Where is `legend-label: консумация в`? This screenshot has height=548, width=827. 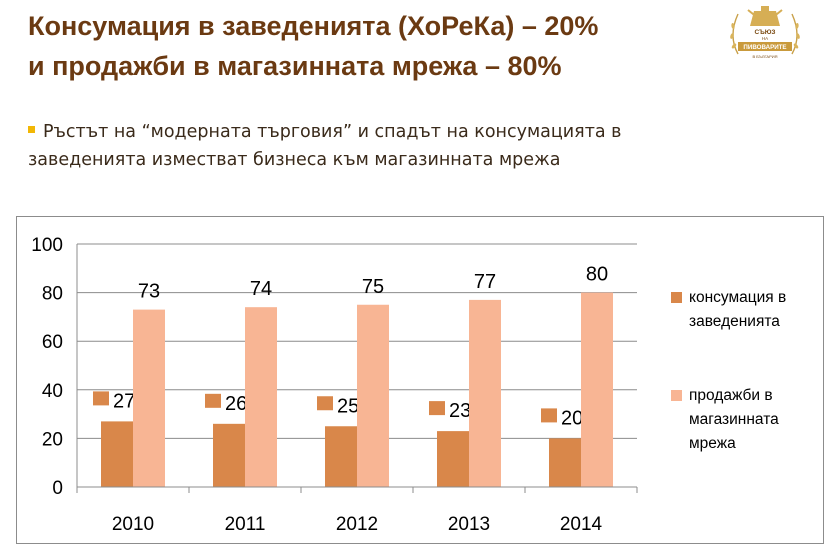 legend-label: консумация в is located at coordinates (737, 297).